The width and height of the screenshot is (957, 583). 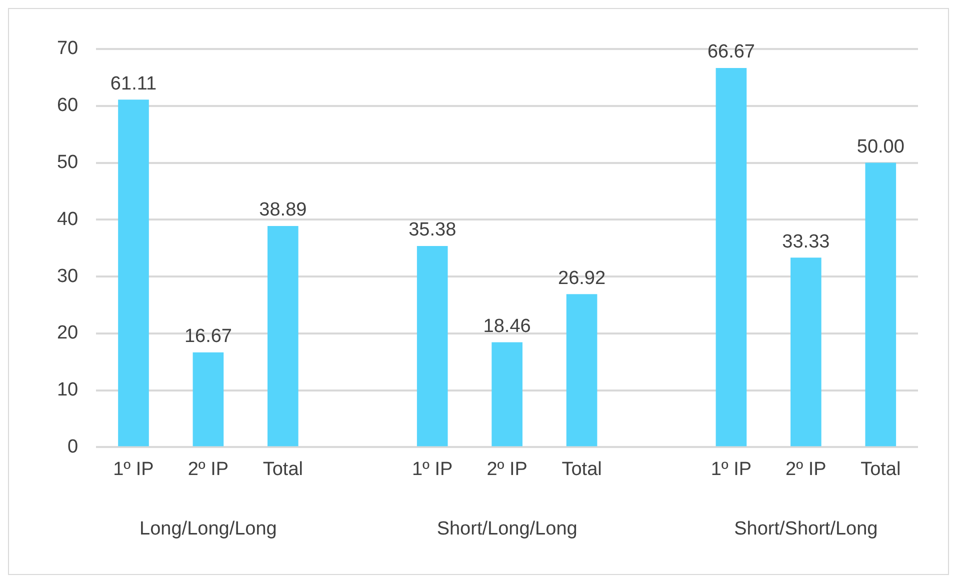 What do you see at coordinates (67, 163) in the screenshot?
I see `y-tick-label: 50` at bounding box center [67, 163].